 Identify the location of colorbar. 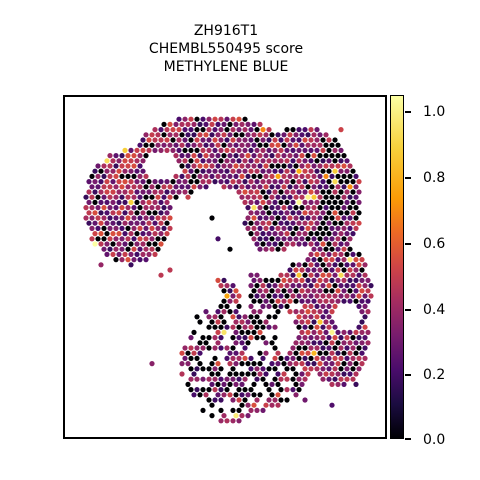
(397, 267).